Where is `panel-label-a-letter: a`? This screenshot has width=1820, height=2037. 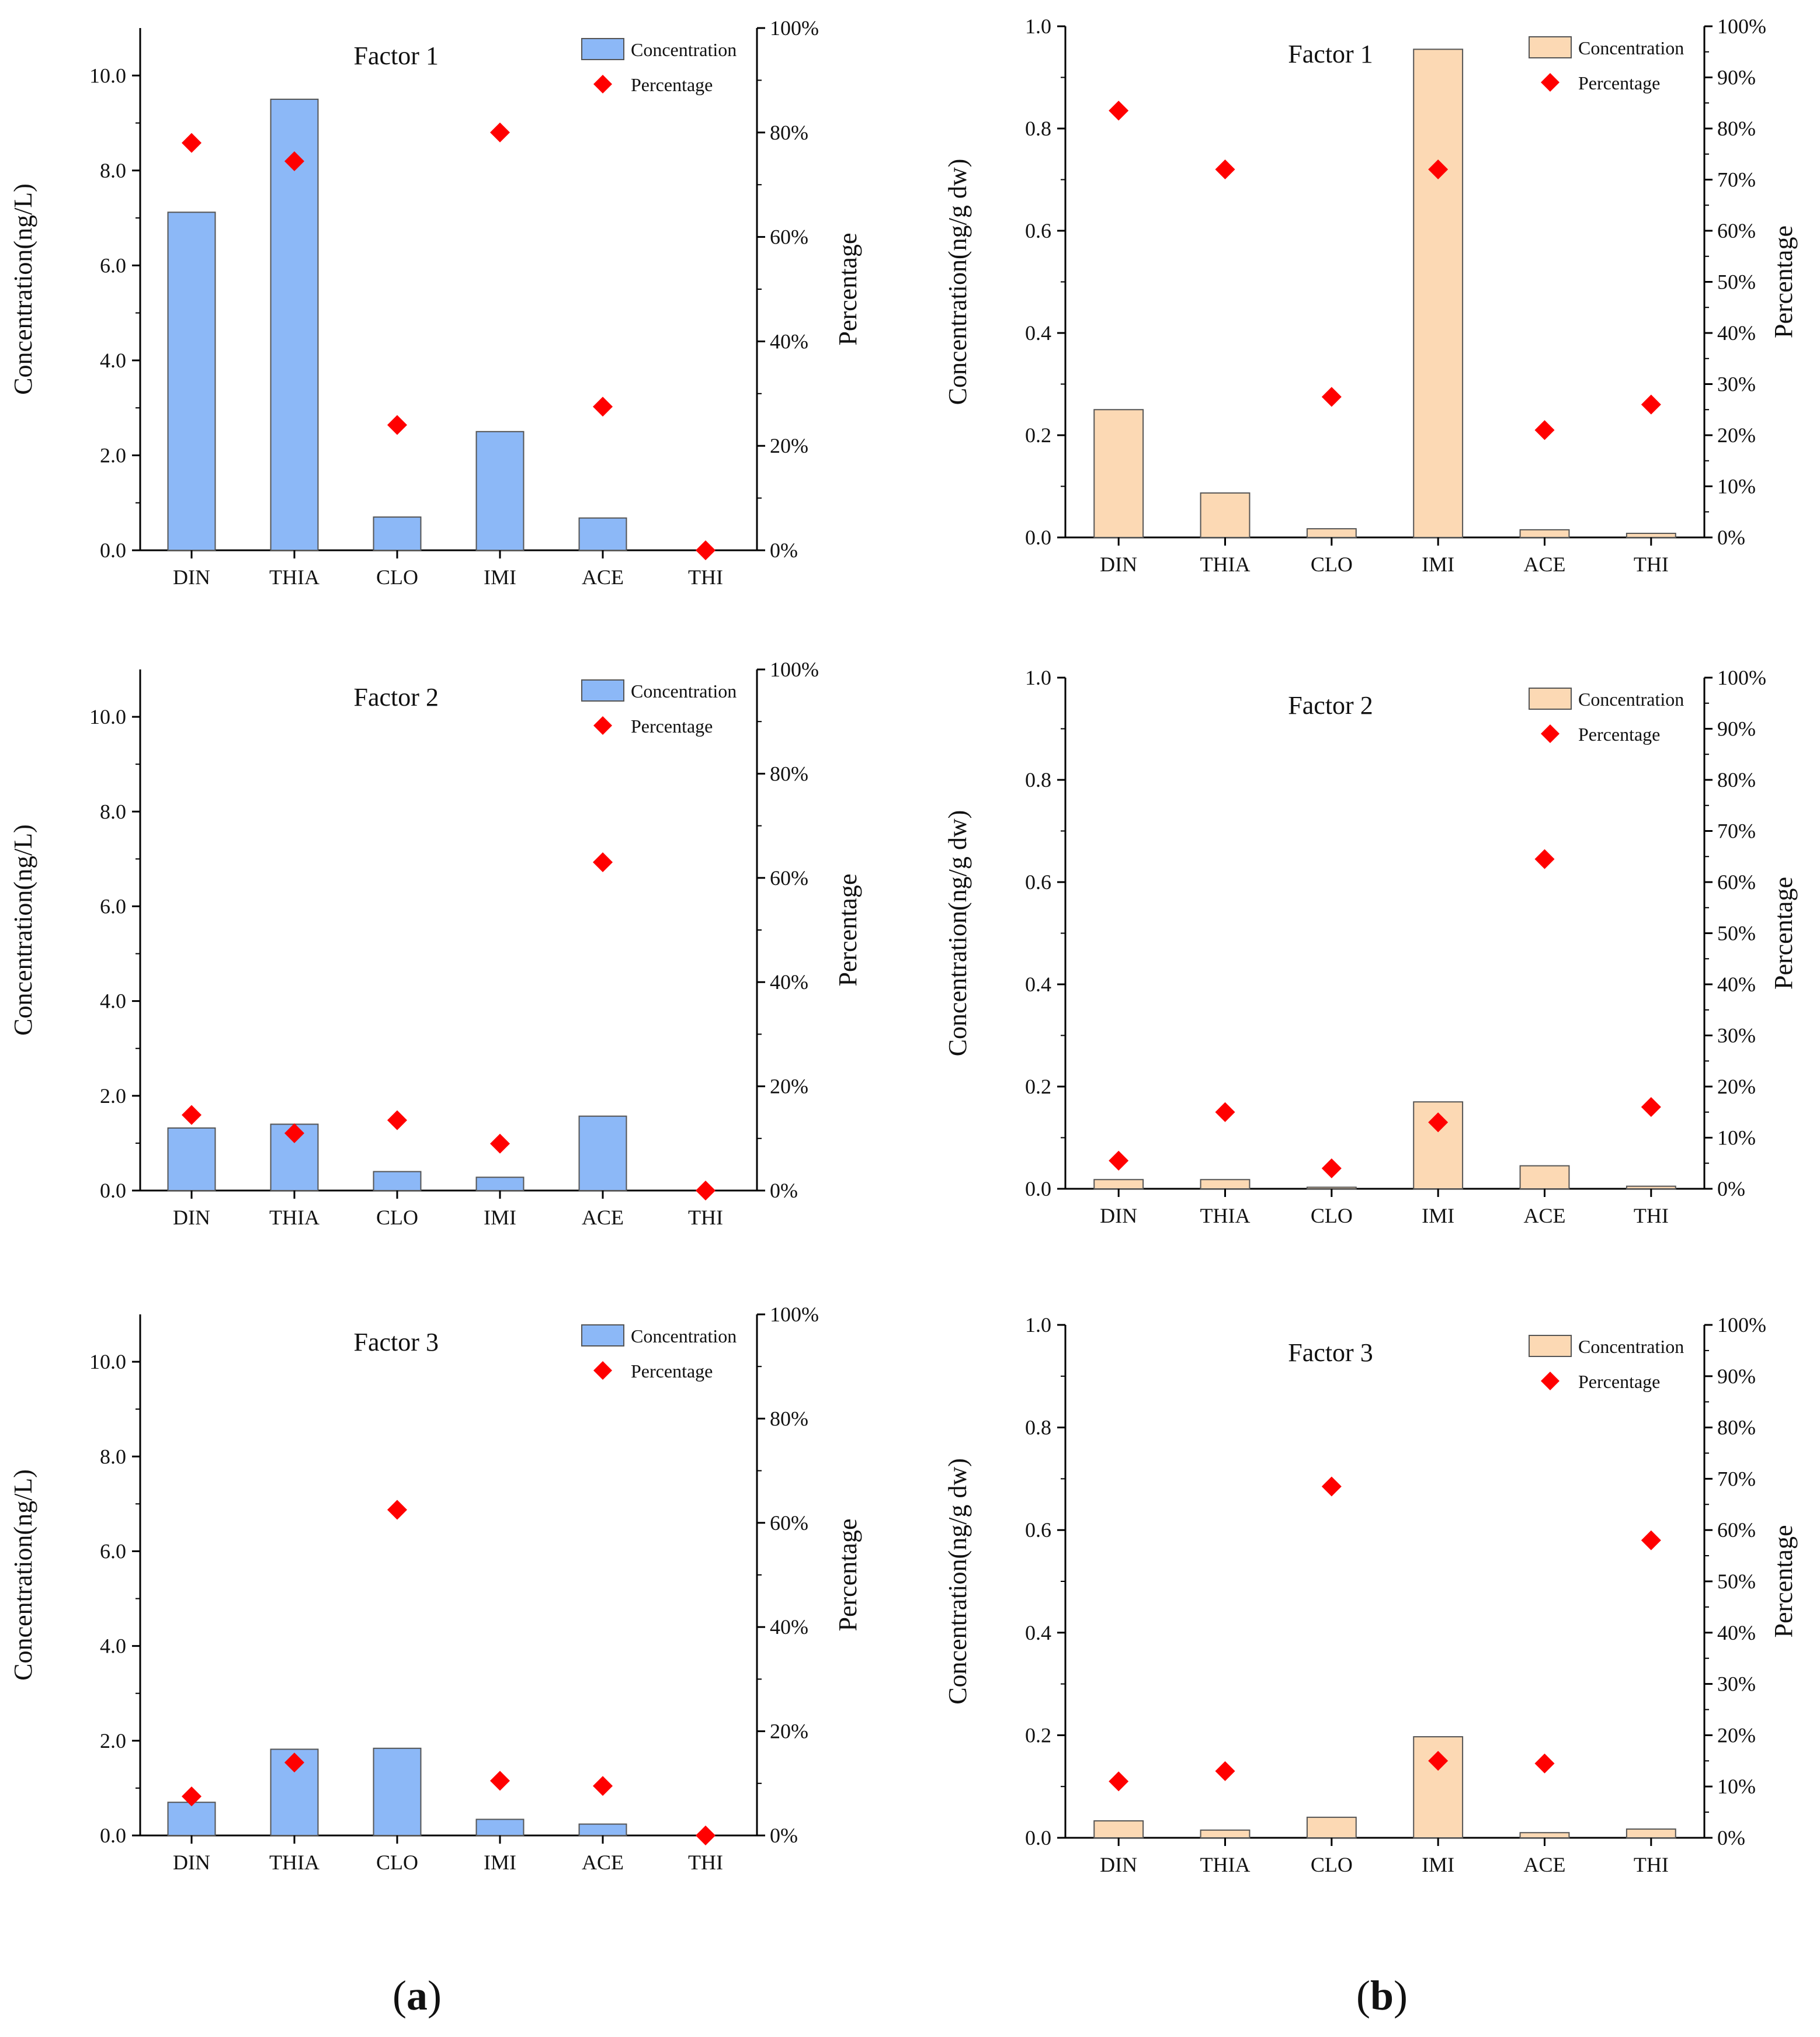
panel-label-a-letter: a is located at coordinates (417, 1995).